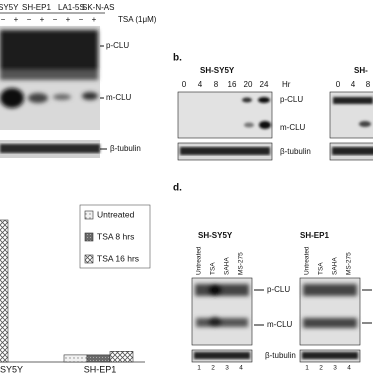 This screenshot has width=373, height=373. Describe the element at coordinates (115, 236) in the screenshot. I see `legend-label: TSA 8 hrs` at that location.